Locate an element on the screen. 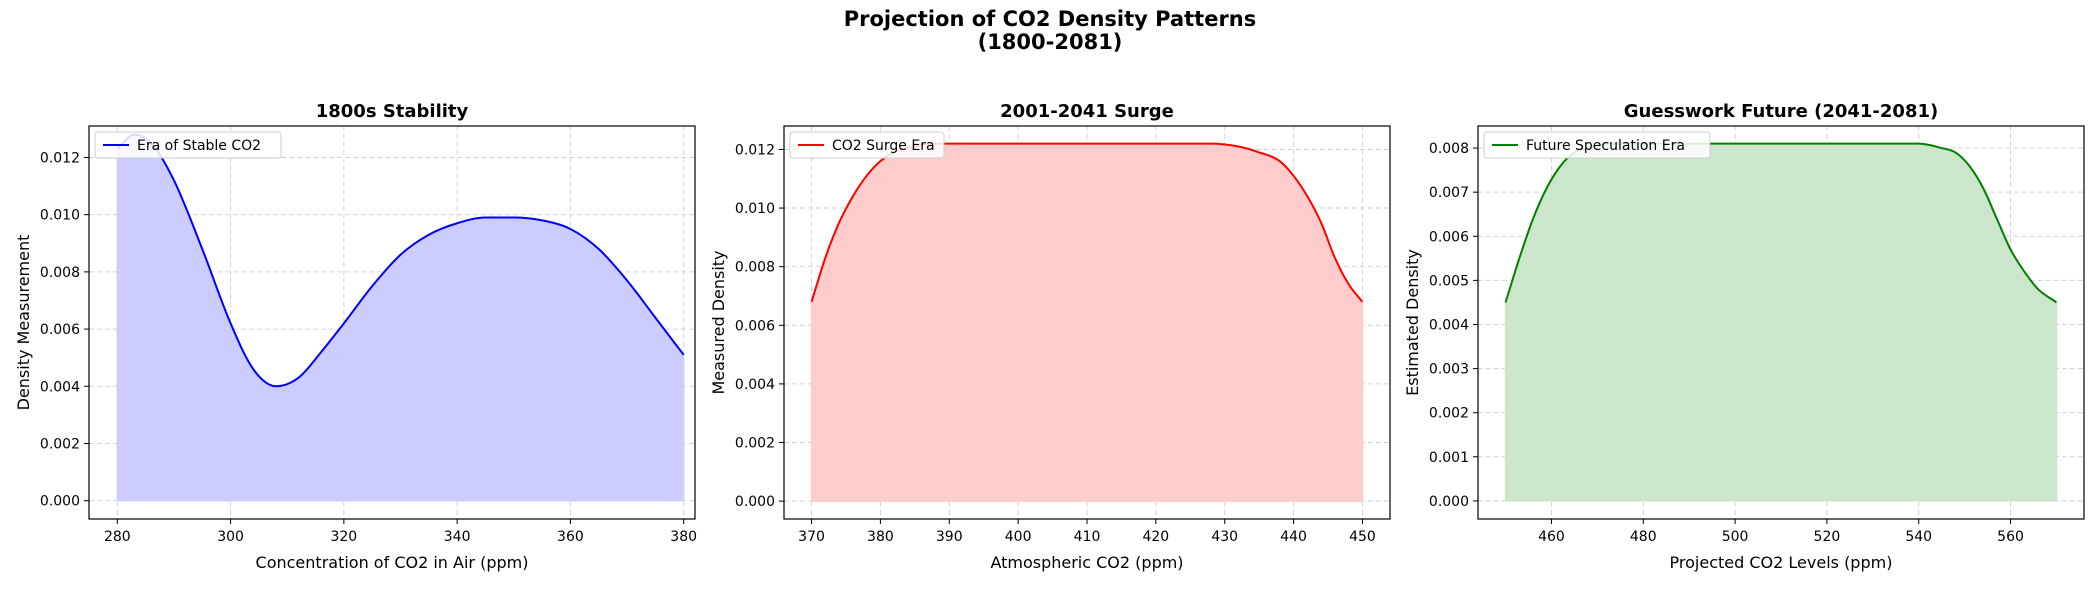  x-tick-label: 430 is located at coordinates (1224, 537).